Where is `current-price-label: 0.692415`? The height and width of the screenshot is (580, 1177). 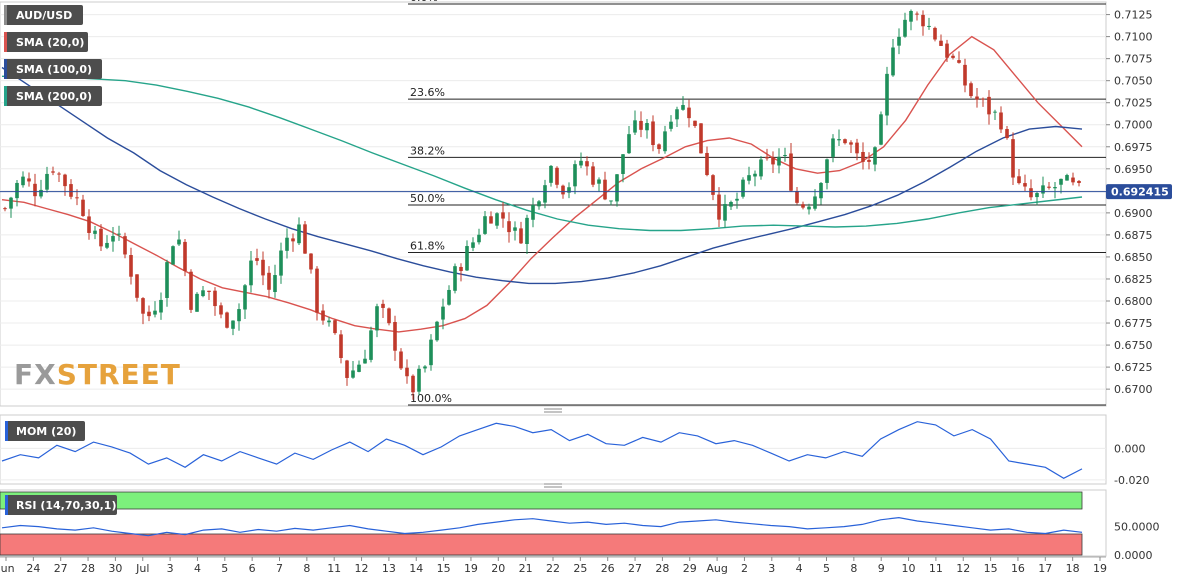
current-price-label: 0.692415 is located at coordinates (1140, 192).